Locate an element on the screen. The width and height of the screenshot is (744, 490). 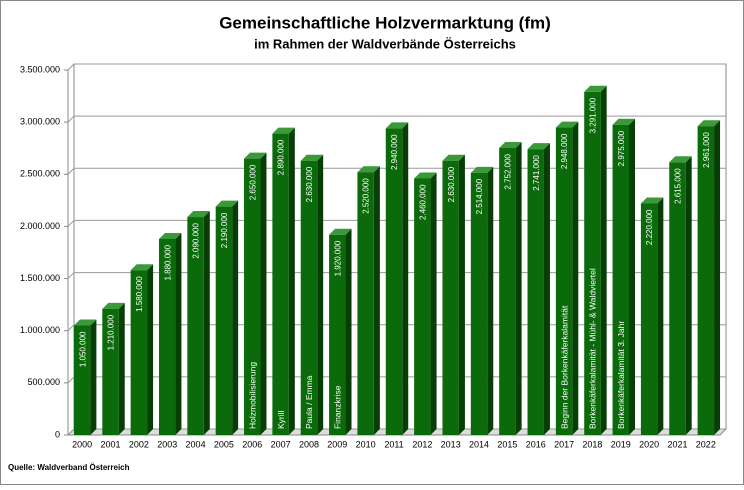
bar-note: Paula / Emma is located at coordinates (309, 402).